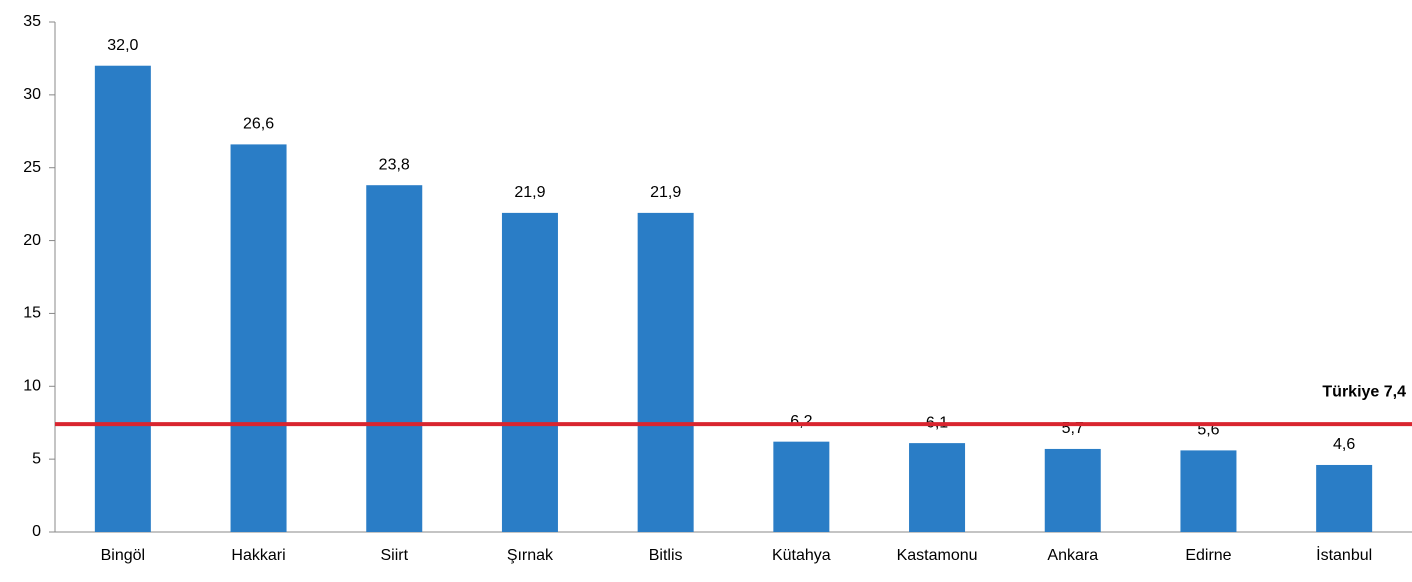 This screenshot has width=1412, height=582. What do you see at coordinates (801, 421) in the screenshot?
I see `value-label: 6,2` at bounding box center [801, 421].